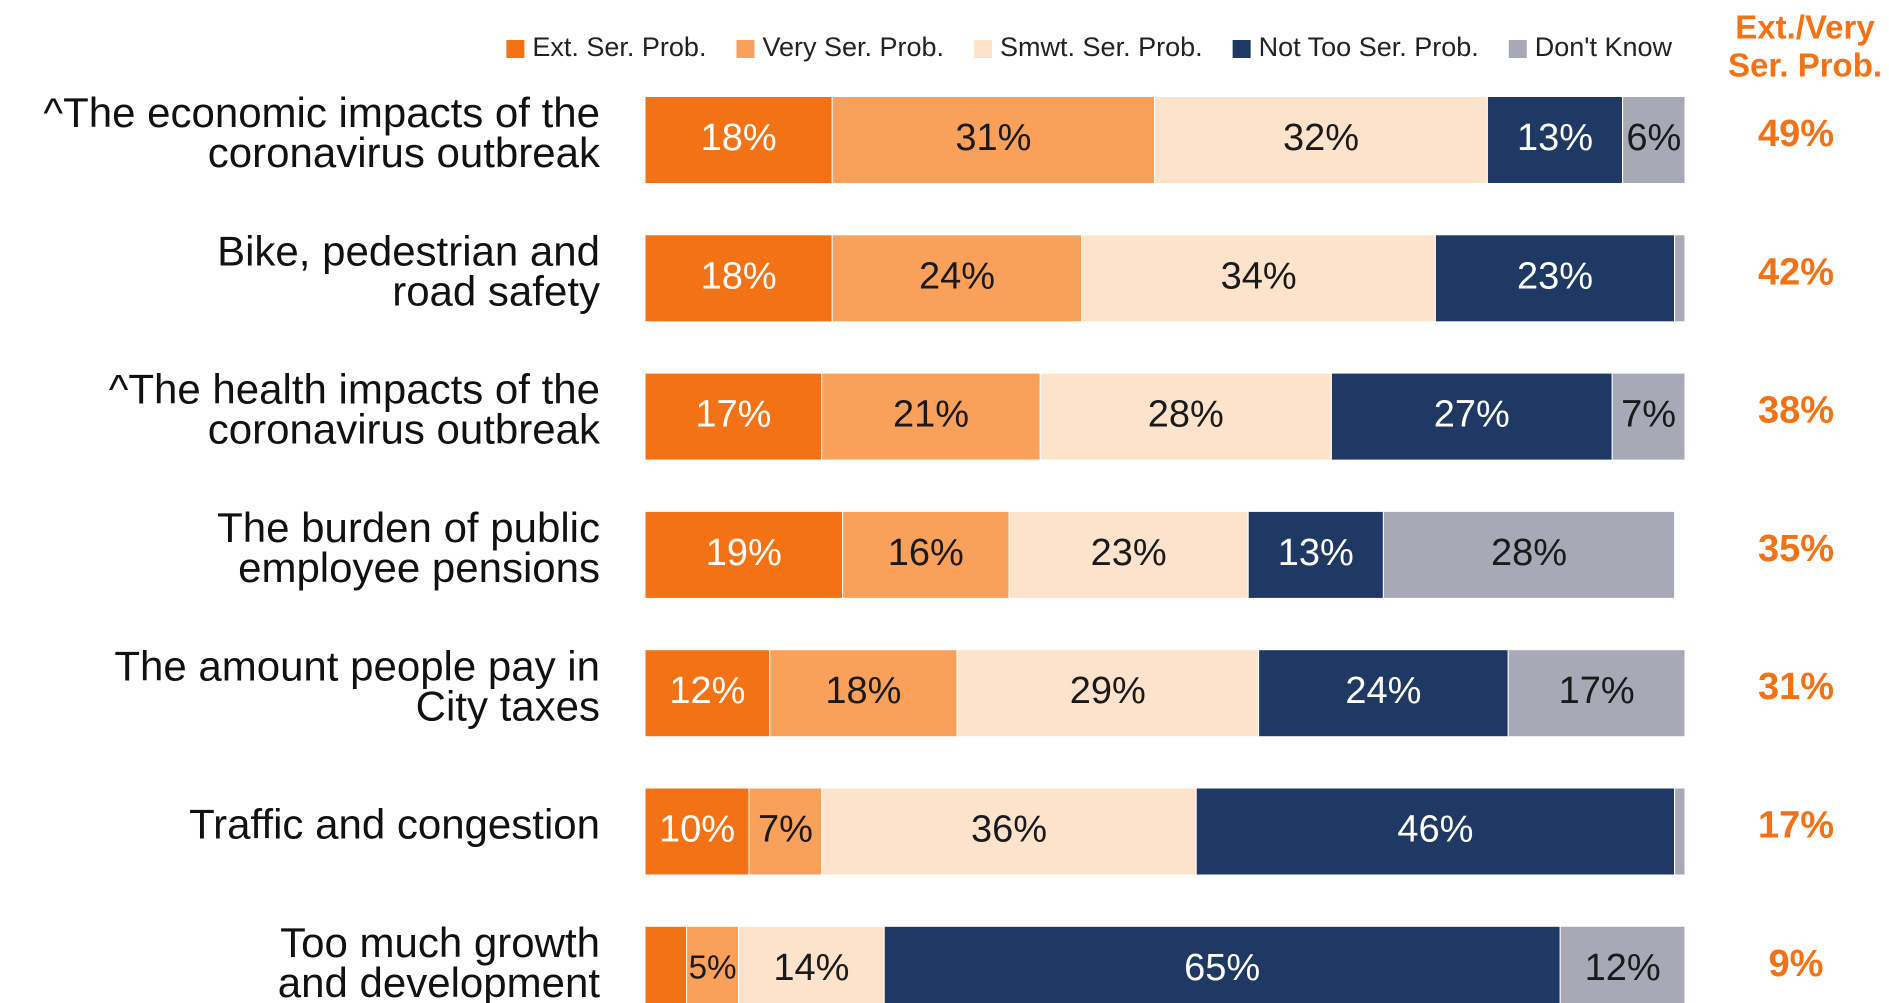  What do you see at coordinates (1222, 968) in the screenshot?
I see `data-label: 65%` at bounding box center [1222, 968].